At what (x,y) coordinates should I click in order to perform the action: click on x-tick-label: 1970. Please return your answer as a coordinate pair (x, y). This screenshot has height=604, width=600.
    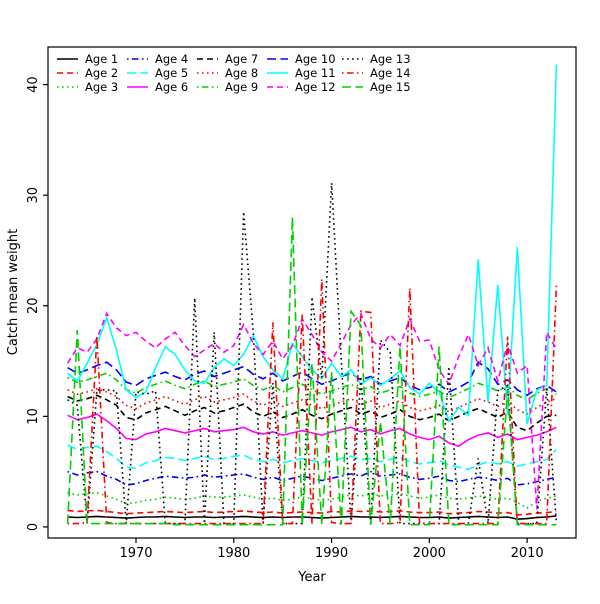
    Looking at the image, I should click on (135, 553).